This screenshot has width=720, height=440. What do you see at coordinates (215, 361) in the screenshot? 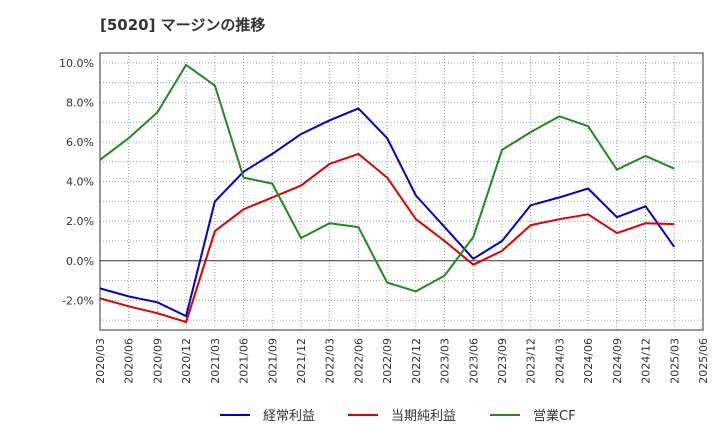
I see `x-tick-label: 2021/03` at bounding box center [215, 361].